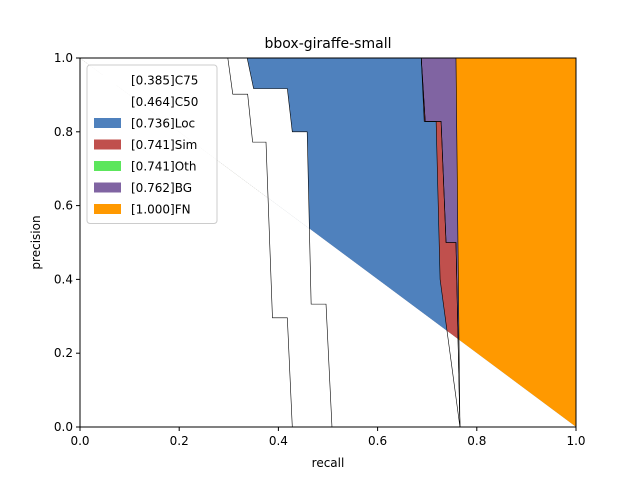  Describe the element at coordinates (63, 206) in the screenshot. I see `y-tick-label: 0.6` at that location.